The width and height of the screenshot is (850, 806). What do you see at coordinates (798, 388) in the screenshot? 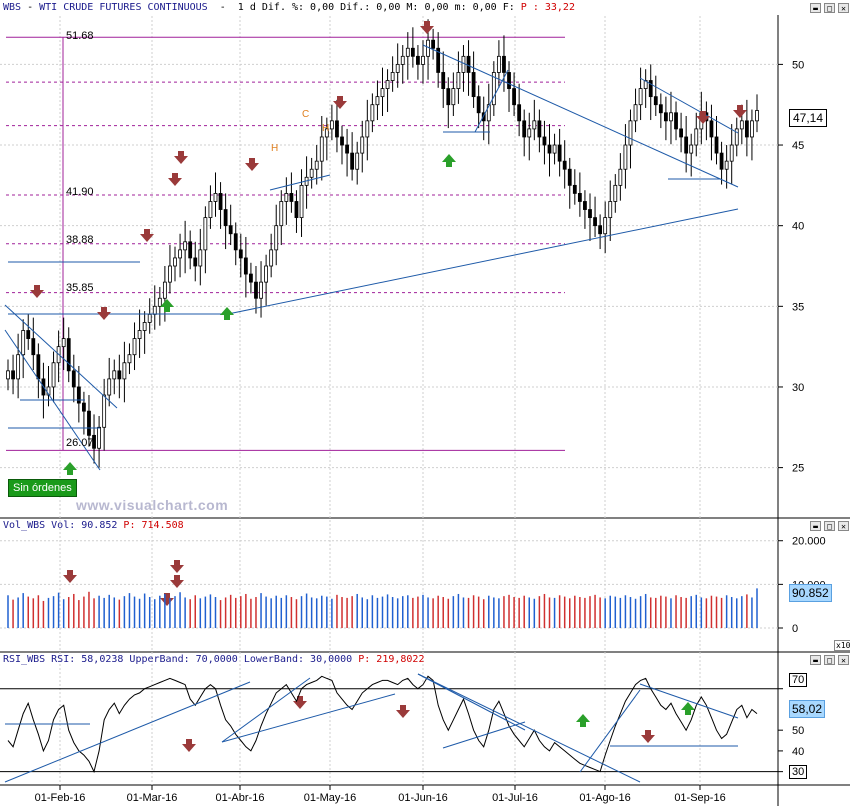
I see `price-tick-label: 30` at bounding box center [798, 388].